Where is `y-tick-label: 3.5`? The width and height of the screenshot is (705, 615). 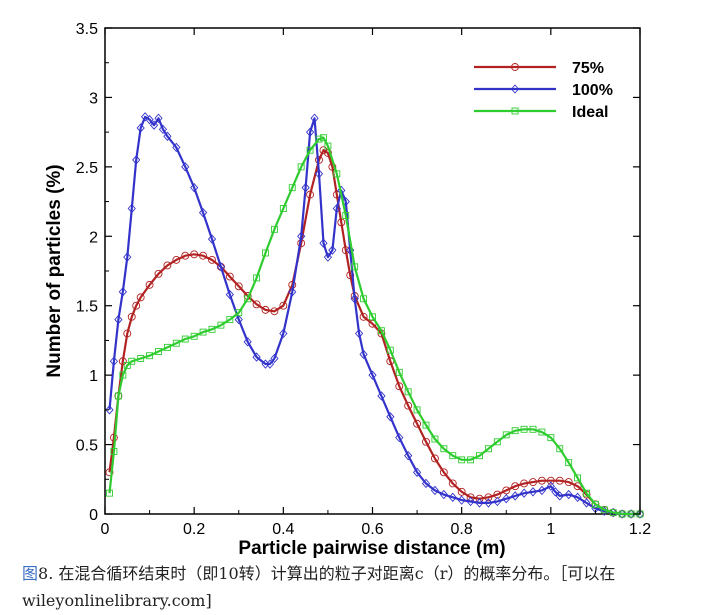 y-tick-label: 3.5 is located at coordinates (87, 29).